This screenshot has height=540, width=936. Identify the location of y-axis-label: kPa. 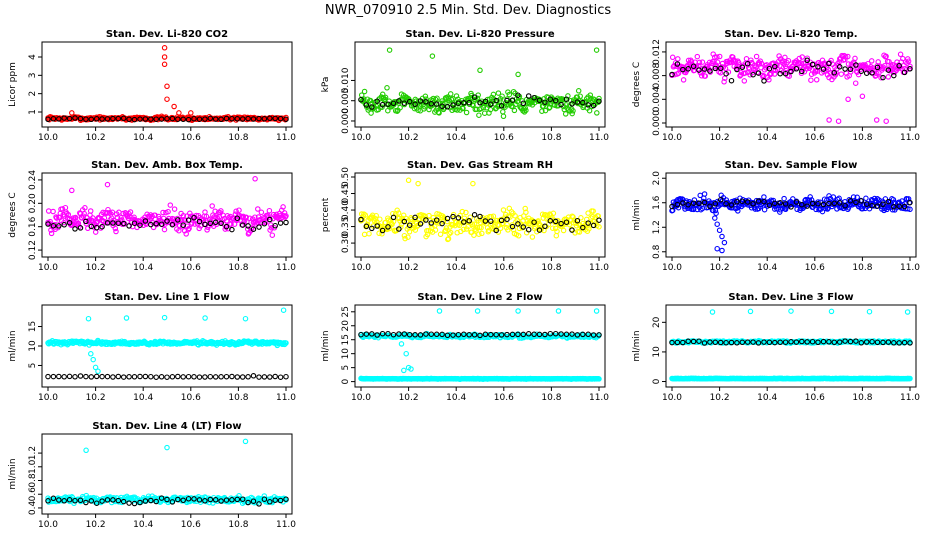
(326, 85).